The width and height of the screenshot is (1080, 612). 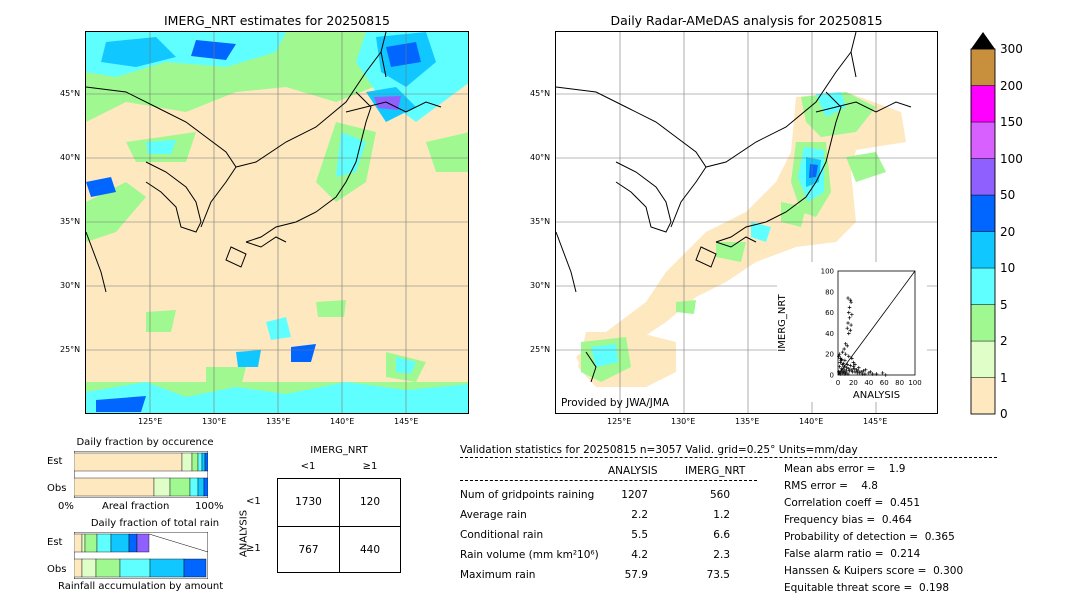 What do you see at coordinates (639, 555) in the screenshot?
I see `stat-row-3-analysis: 4.2` at bounding box center [639, 555].